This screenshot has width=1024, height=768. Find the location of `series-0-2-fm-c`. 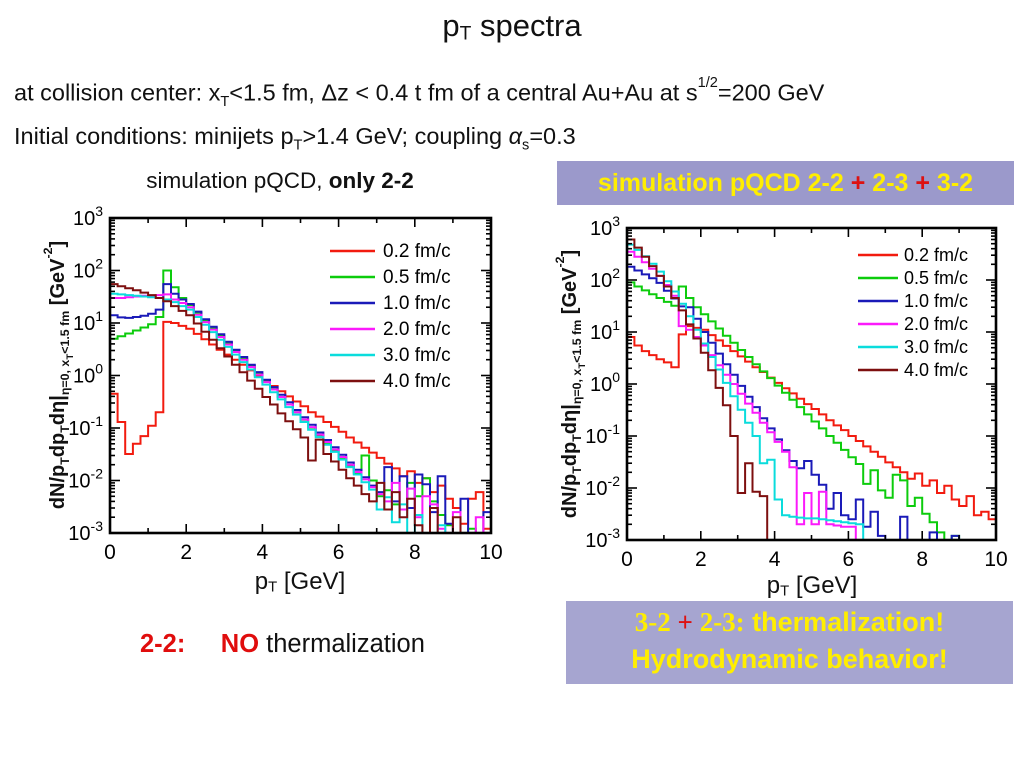

series-0-2-fm-c is located at coordinates (811, 423).